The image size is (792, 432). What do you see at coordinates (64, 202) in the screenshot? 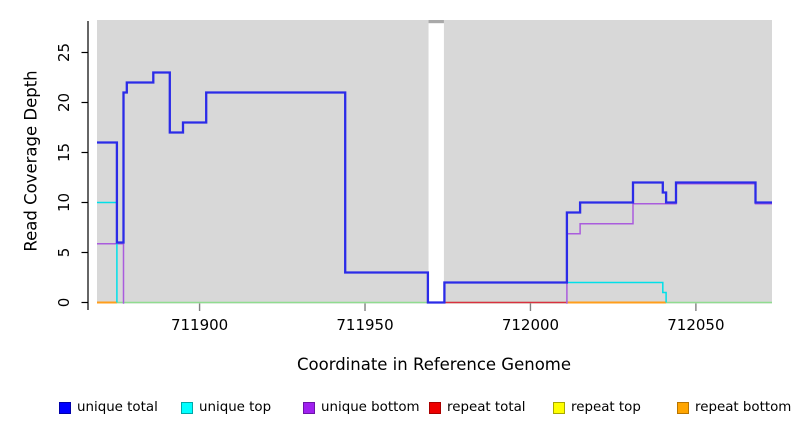
I see `y-tick-label: 10` at bounding box center [64, 202].